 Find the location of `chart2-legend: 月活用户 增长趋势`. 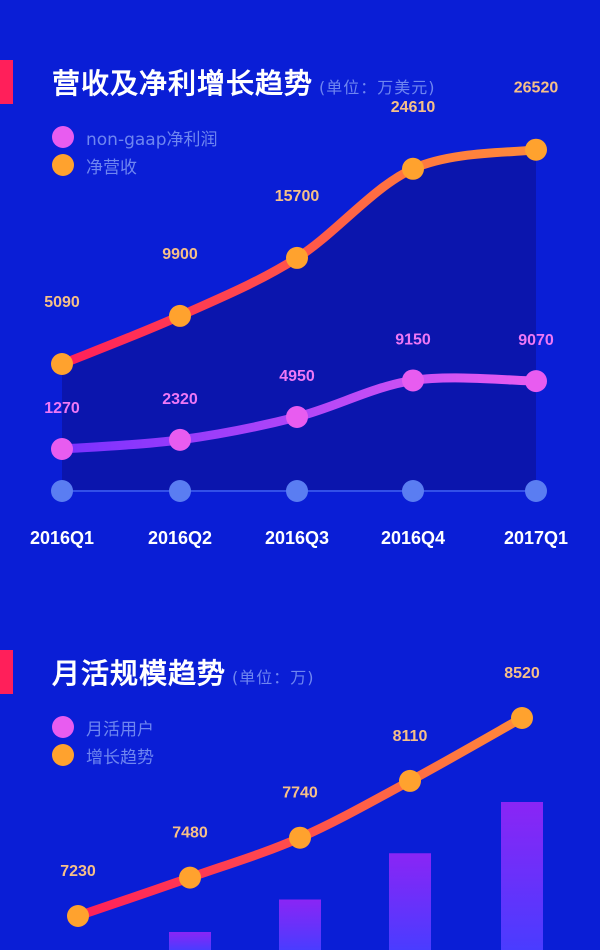

chart2-legend: 月活用户 增长趋势 is located at coordinates (103, 741).